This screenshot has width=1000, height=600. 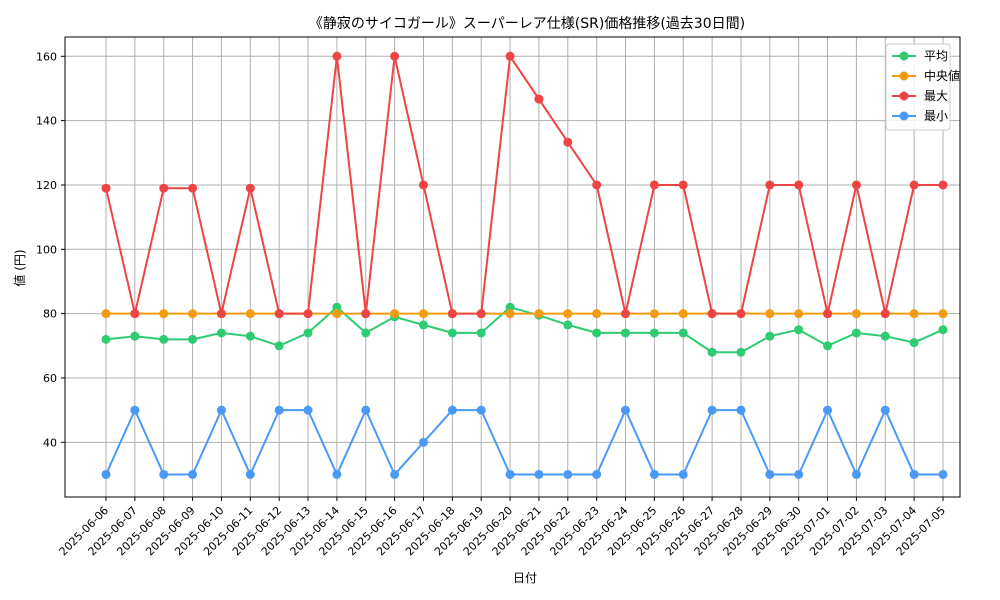 I want to click on legend-item: 中央値, so click(x=926, y=75).